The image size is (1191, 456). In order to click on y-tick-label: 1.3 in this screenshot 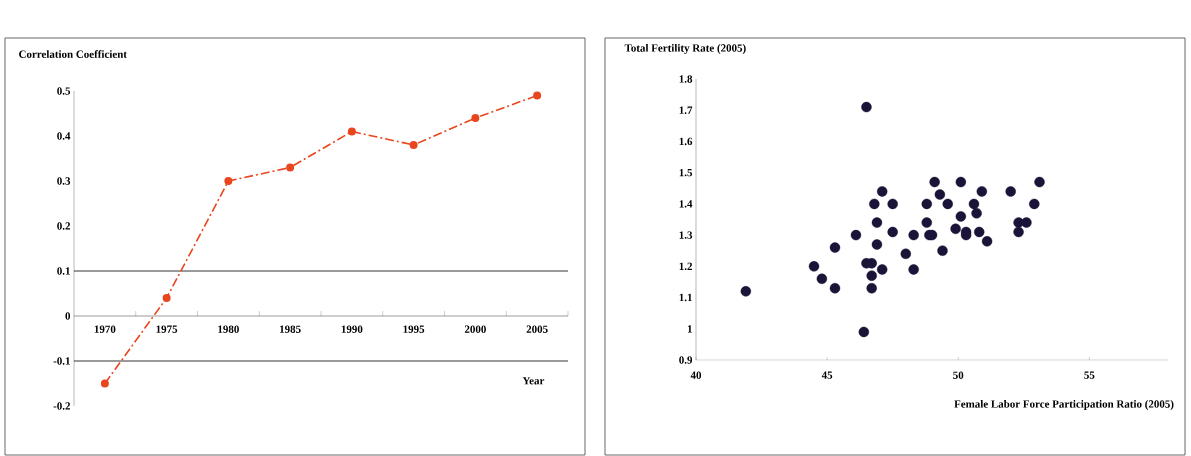, I will do `click(686, 235)`.